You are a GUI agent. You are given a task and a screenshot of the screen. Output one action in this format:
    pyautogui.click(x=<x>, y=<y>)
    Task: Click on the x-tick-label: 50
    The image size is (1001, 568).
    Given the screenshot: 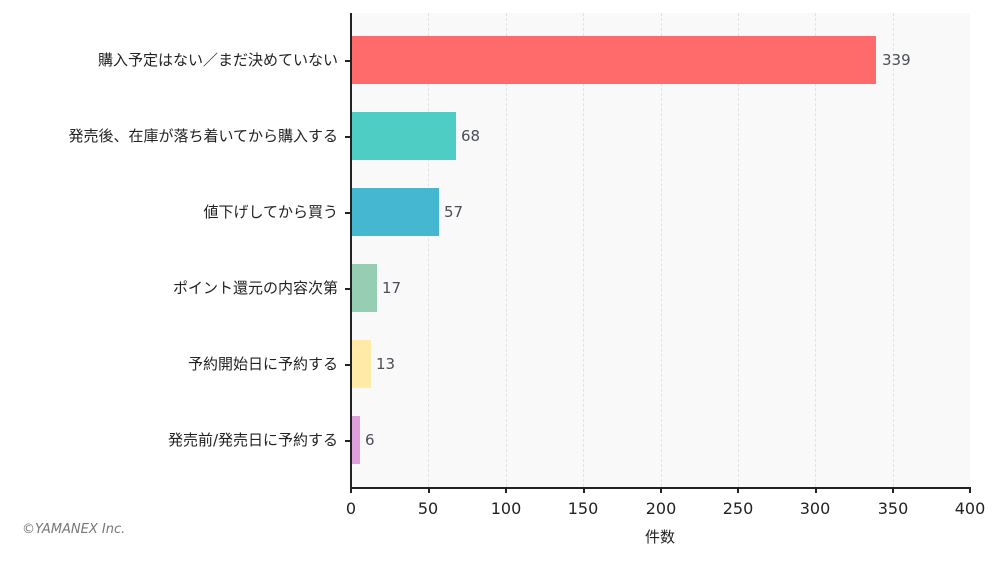 What is the action you would take?
    pyautogui.click(x=428, y=508)
    